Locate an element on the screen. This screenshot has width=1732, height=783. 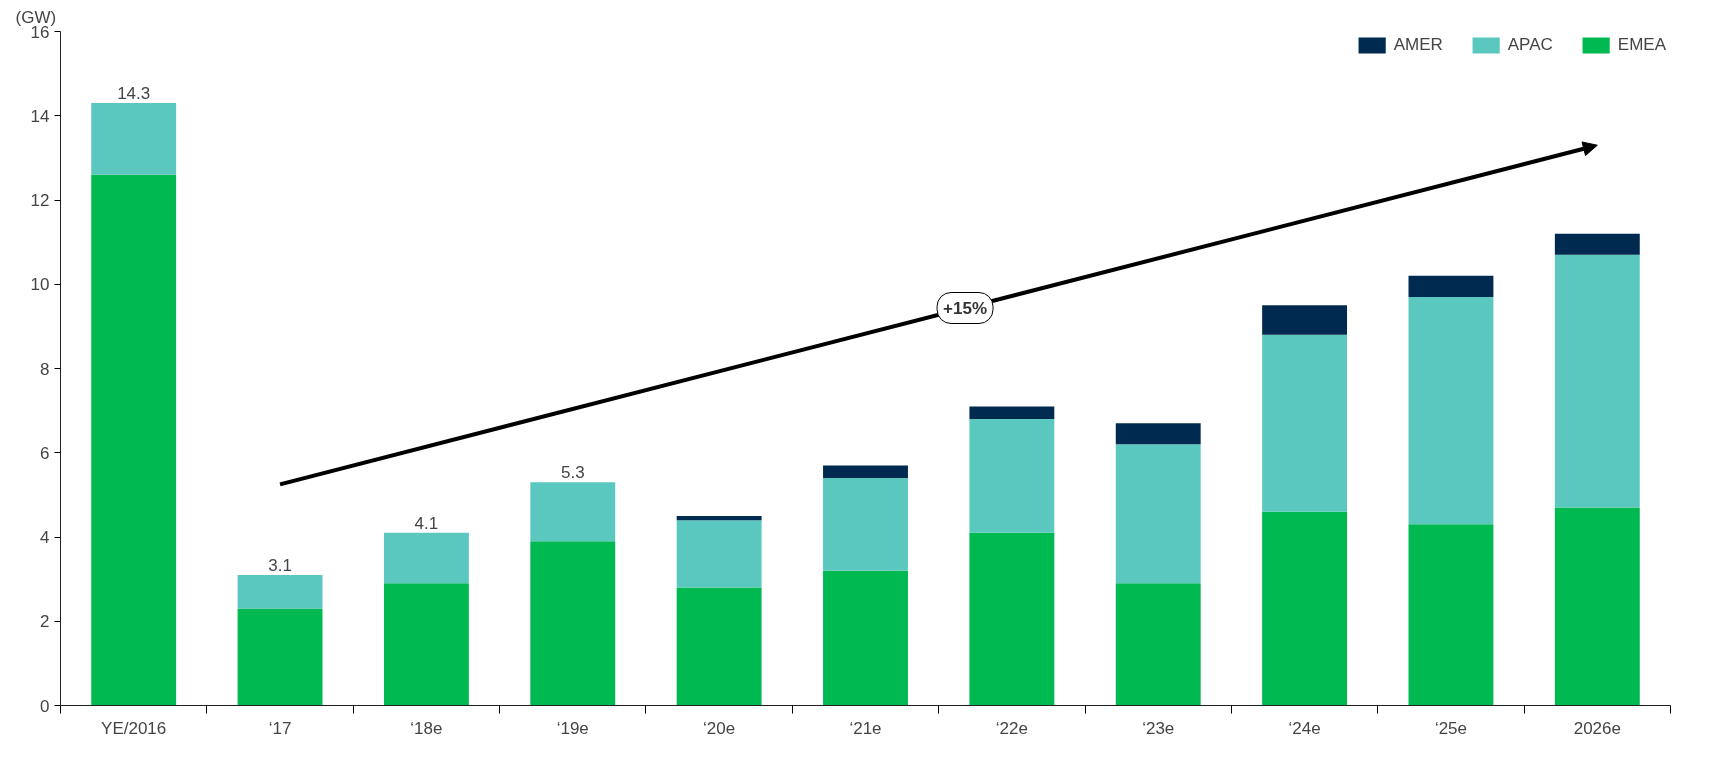
y-tick-label: 6 is located at coordinates (45, 453).